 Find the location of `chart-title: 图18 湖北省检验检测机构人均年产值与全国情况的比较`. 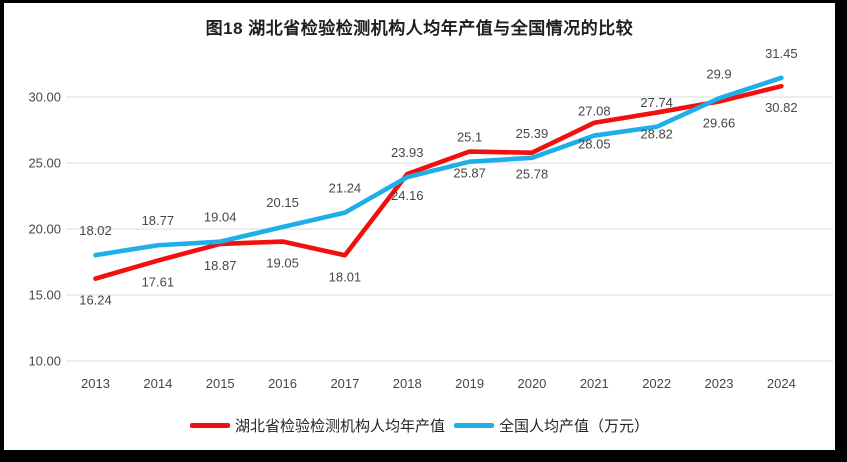

chart-title: 图18 湖北省检验检测机构人均年产值与全国情况的比较 is located at coordinates (419, 28).